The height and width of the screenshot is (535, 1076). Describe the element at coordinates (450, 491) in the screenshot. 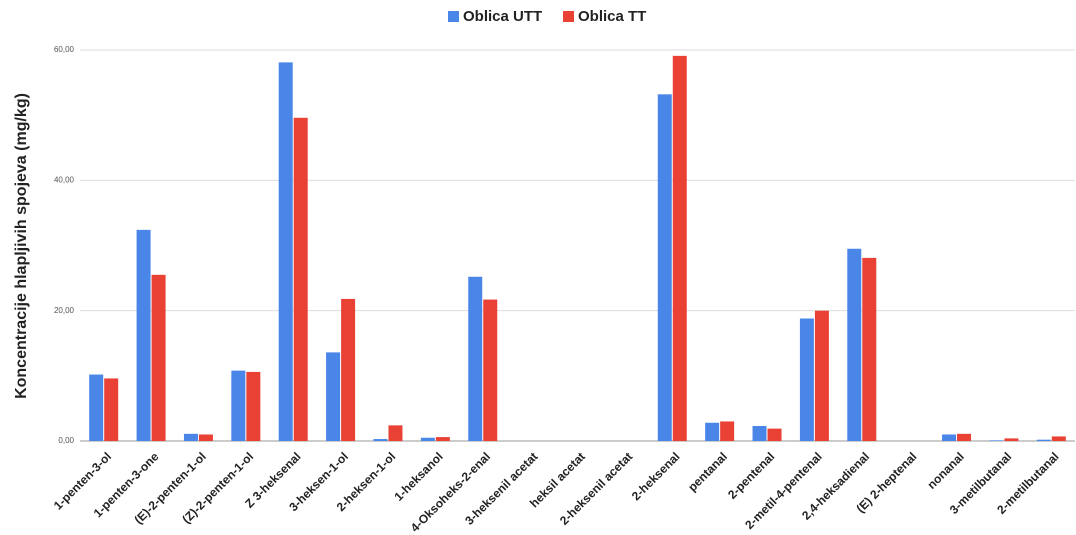

I see `x-tick-label: 4-Oksoheks-2-enal` at that location.